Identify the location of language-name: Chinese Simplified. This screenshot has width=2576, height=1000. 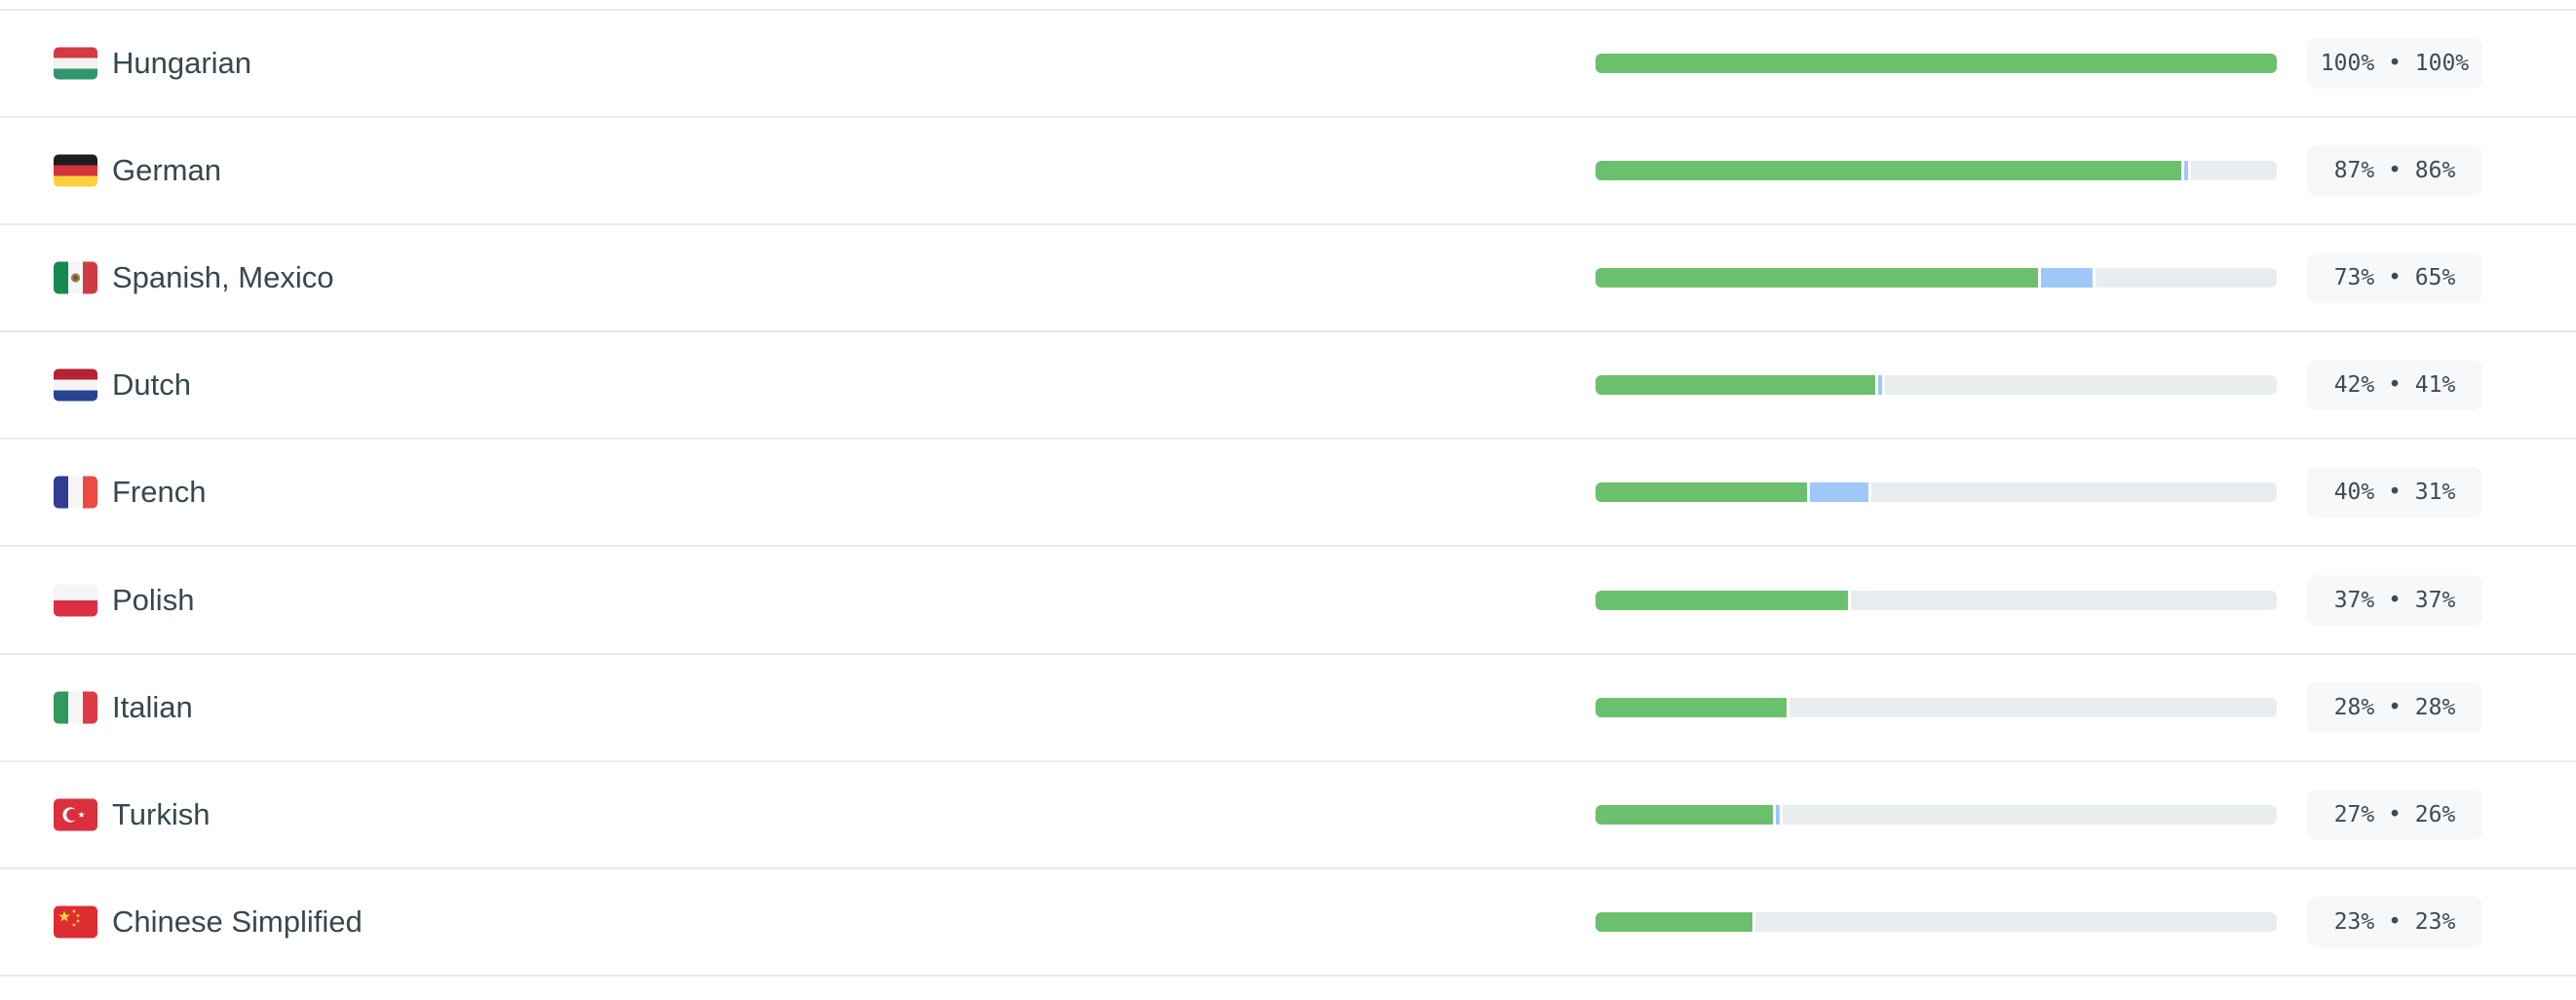
(237, 921).